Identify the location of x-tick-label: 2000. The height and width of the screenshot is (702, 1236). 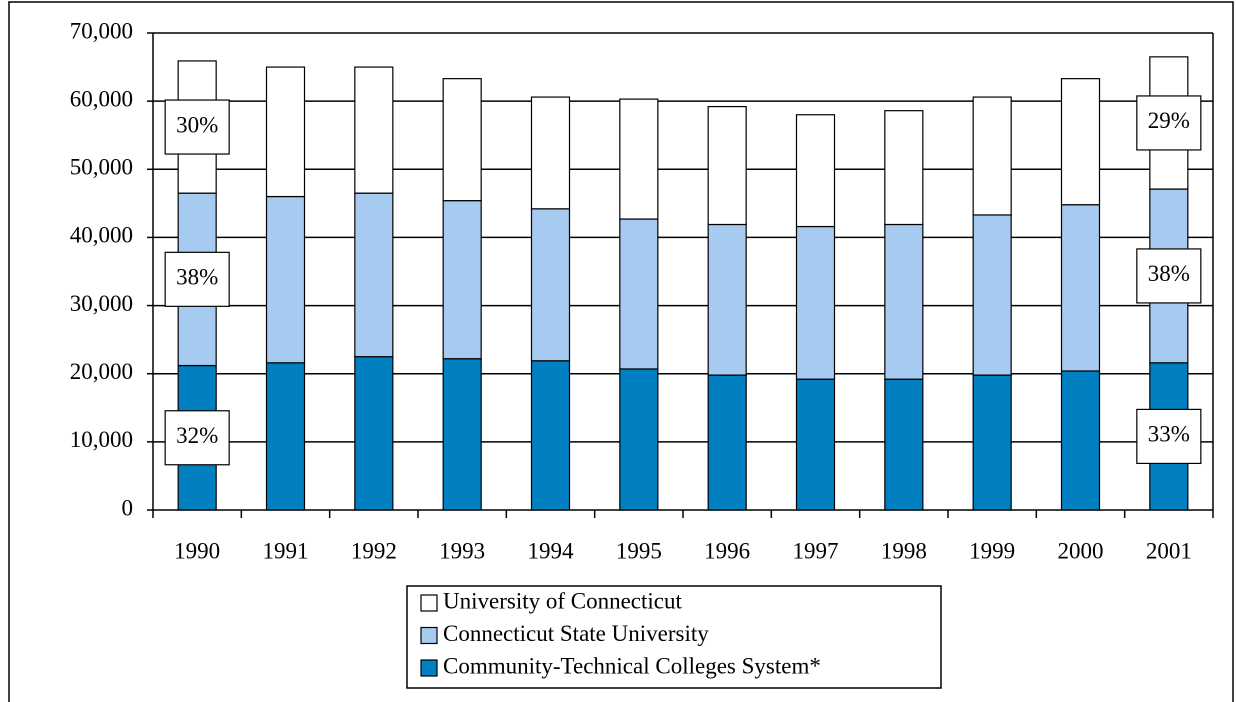
(1081, 550).